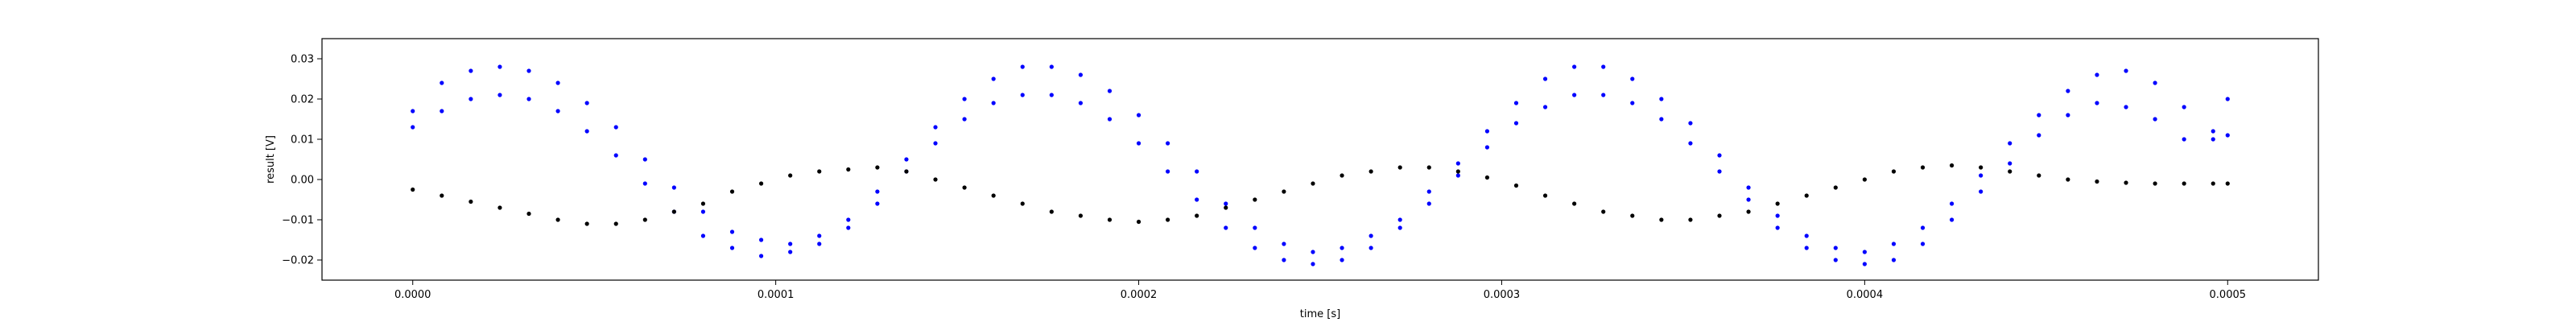 This screenshot has width=2576, height=322. I want to click on y-tick-label: 0.03, so click(302, 60).